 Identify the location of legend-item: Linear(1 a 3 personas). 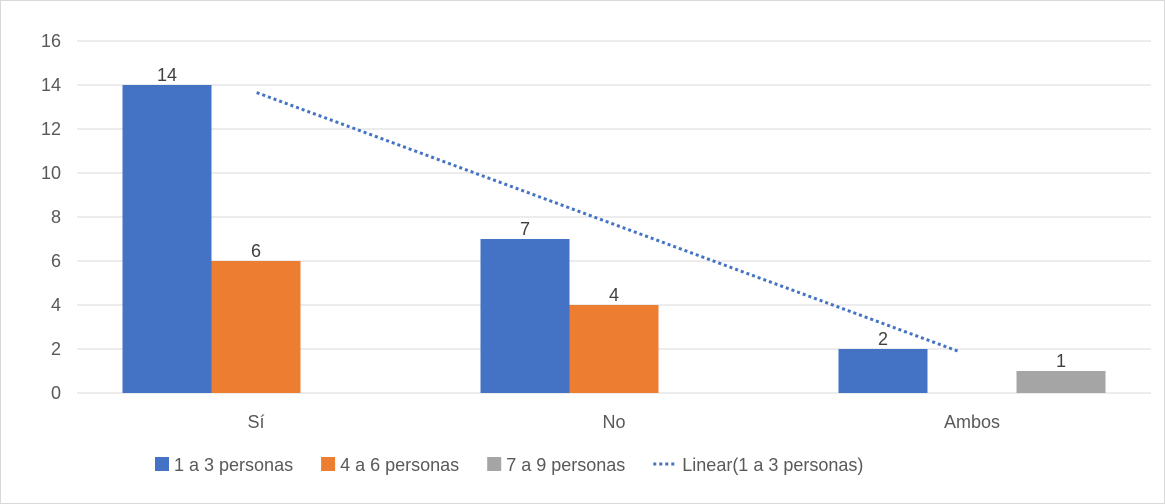
(758, 465).